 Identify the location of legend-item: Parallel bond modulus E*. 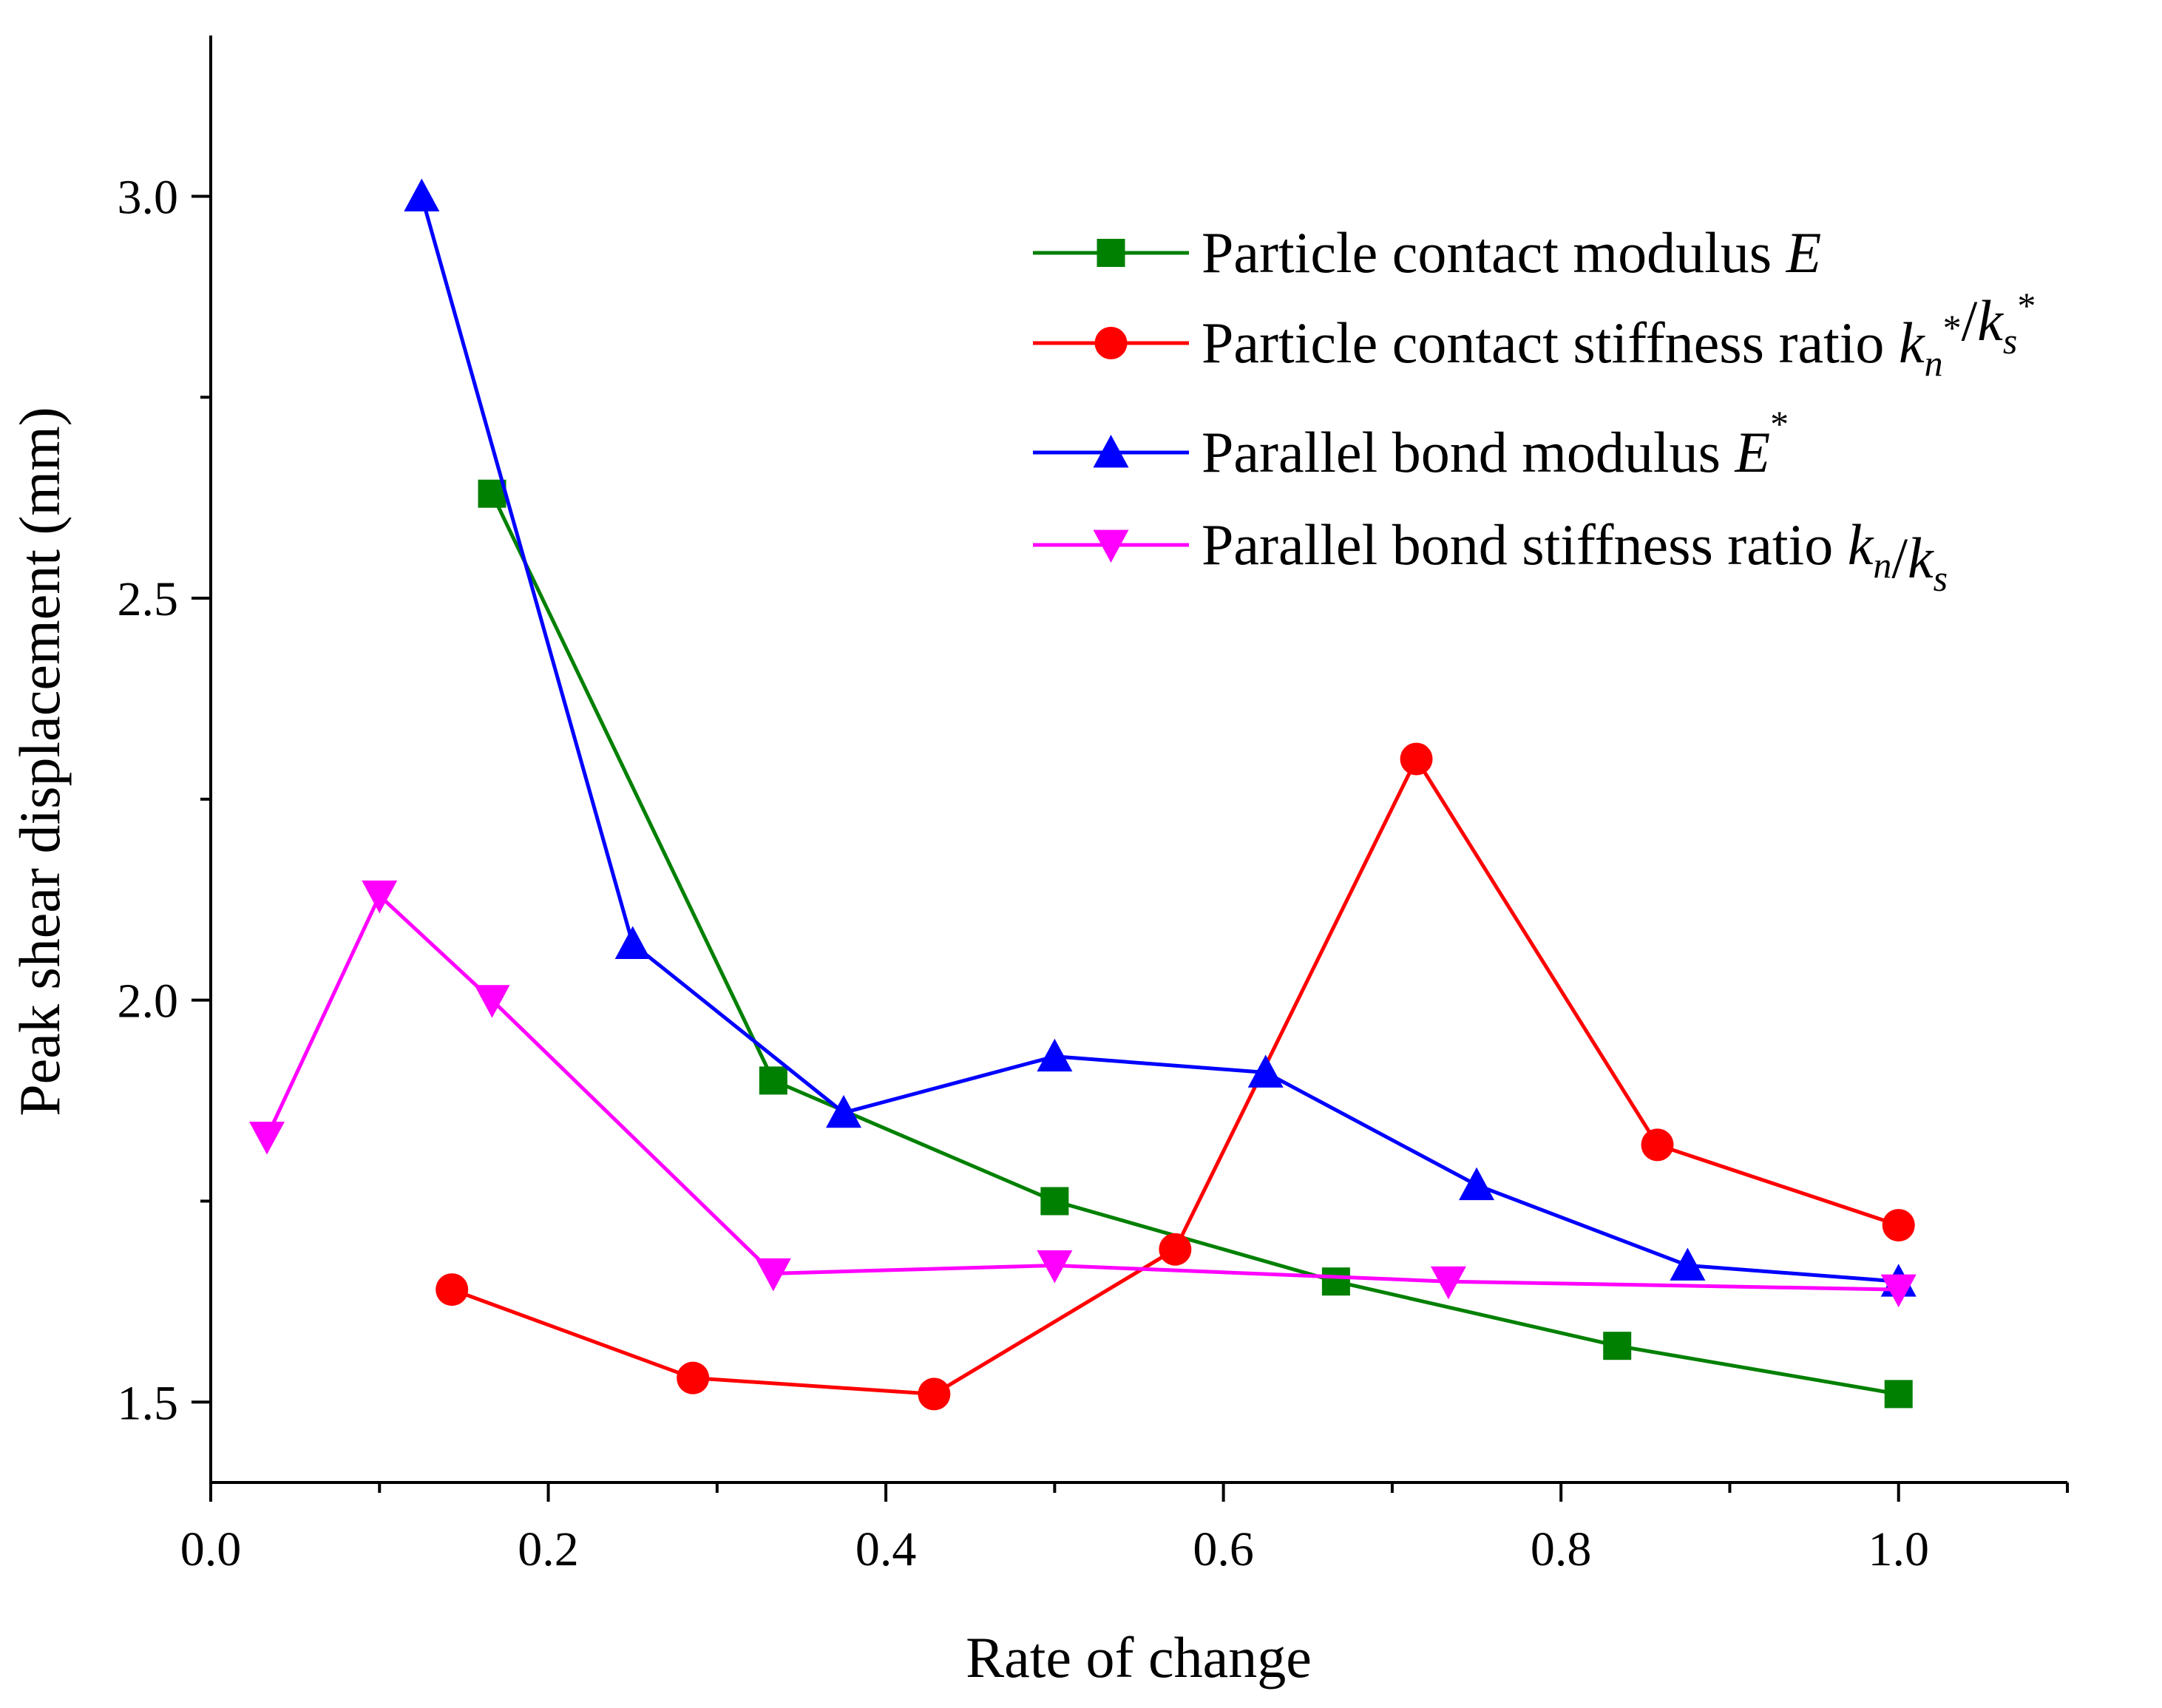
(1411, 443).